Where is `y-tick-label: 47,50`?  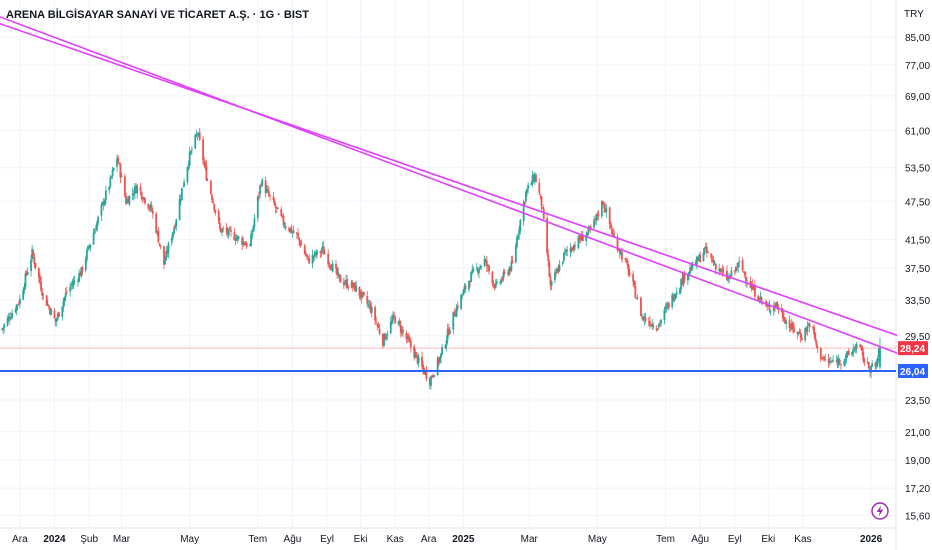
y-tick-label: 47,50 is located at coordinates (917, 202).